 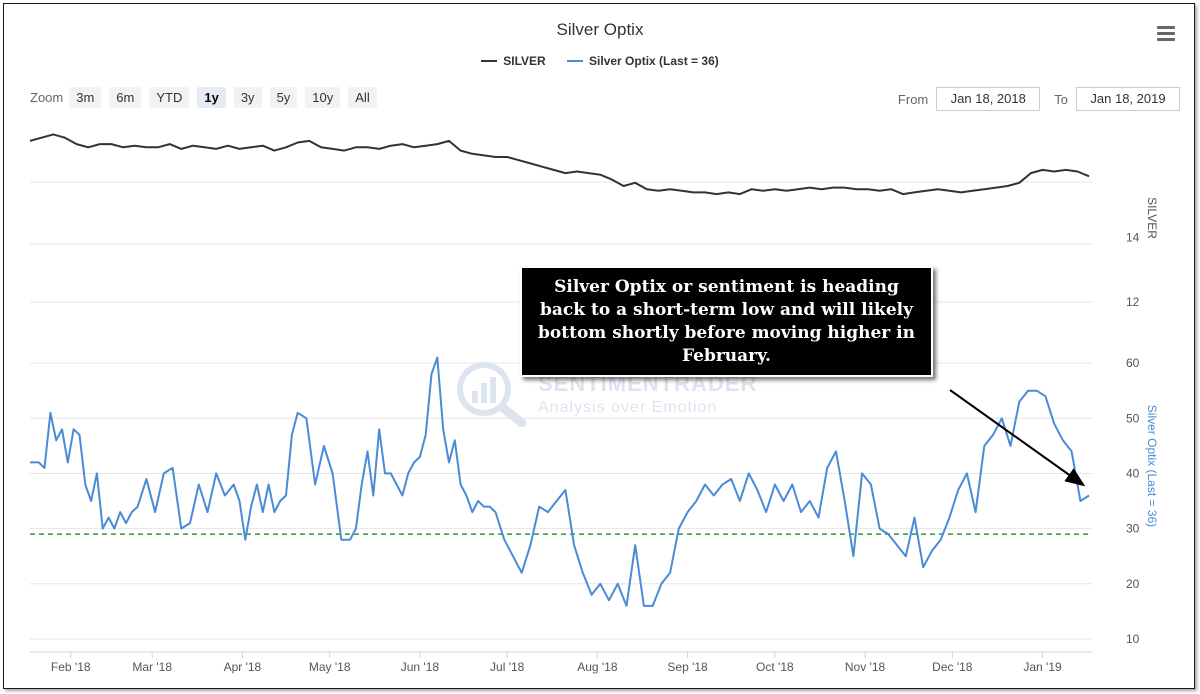 I want to click on x-tick-label-1: Mar '18, so click(x=152, y=667).